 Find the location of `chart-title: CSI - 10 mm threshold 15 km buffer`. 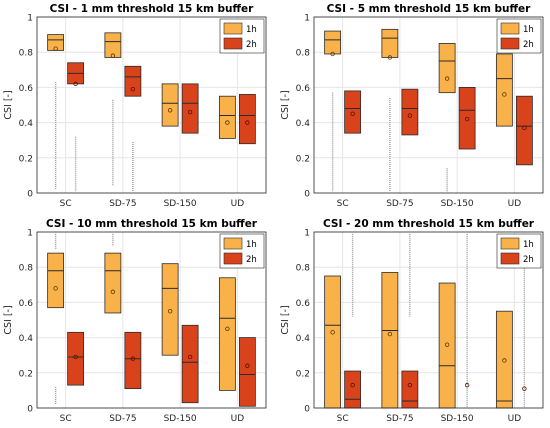

chart-title: CSI - 10 mm threshold 15 km buffer is located at coordinates (152, 224).